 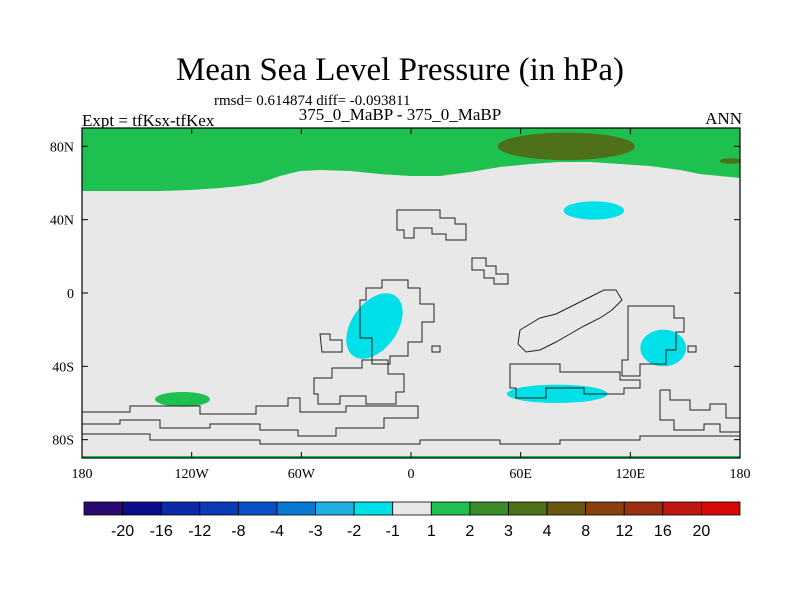 I want to click on colorbar-label: -3, so click(x=315, y=531).